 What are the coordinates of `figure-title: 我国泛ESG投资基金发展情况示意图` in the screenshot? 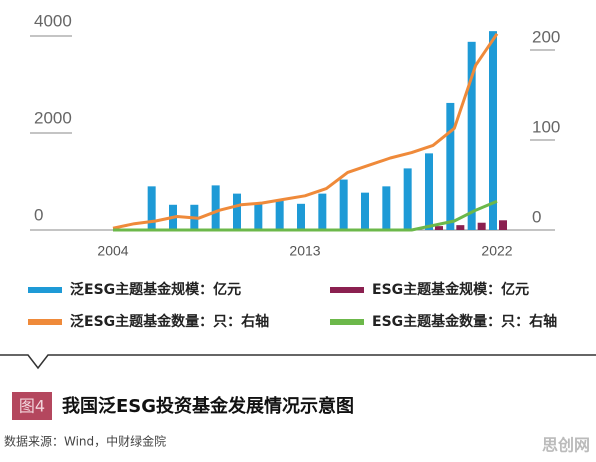 It's located at (208, 406).